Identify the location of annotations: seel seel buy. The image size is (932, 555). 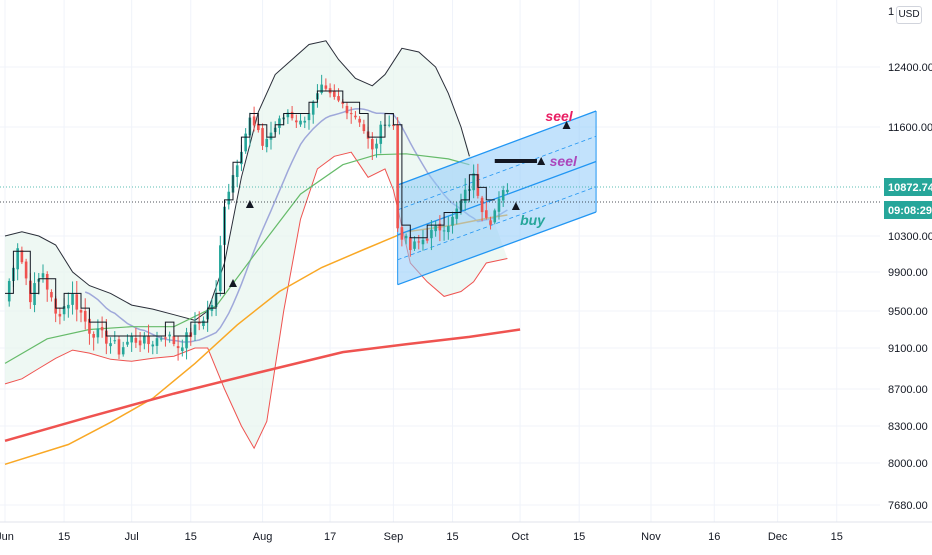
(549, 168).